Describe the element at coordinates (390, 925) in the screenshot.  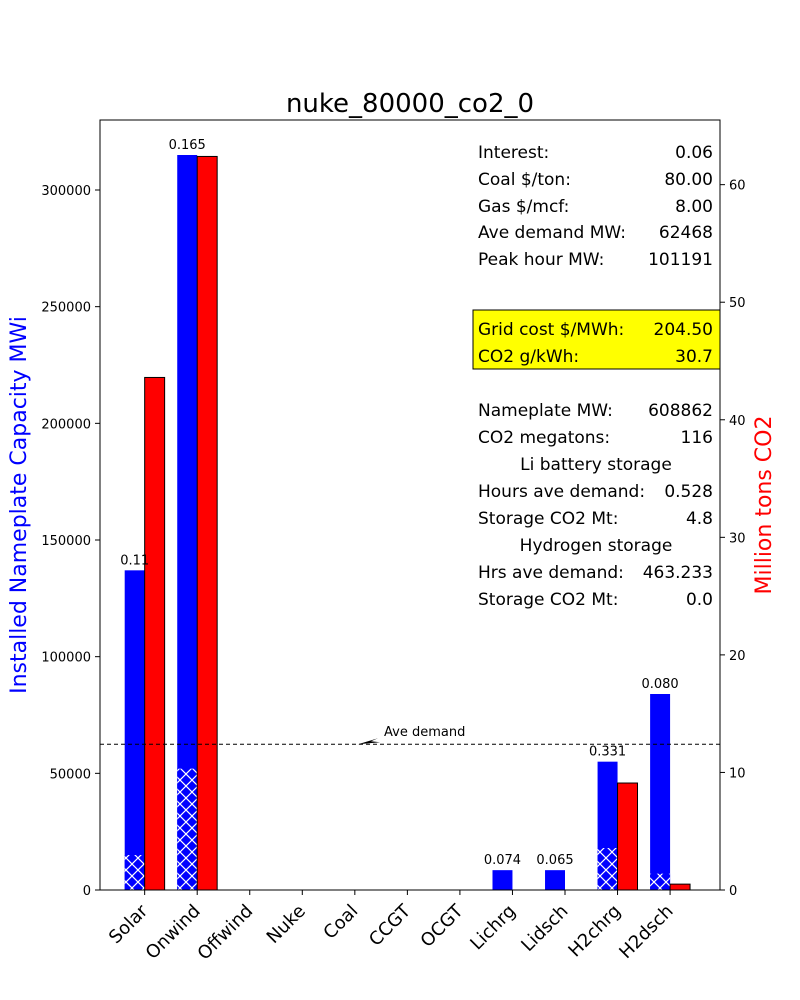
I see `x-tick-label: CCGT` at that location.